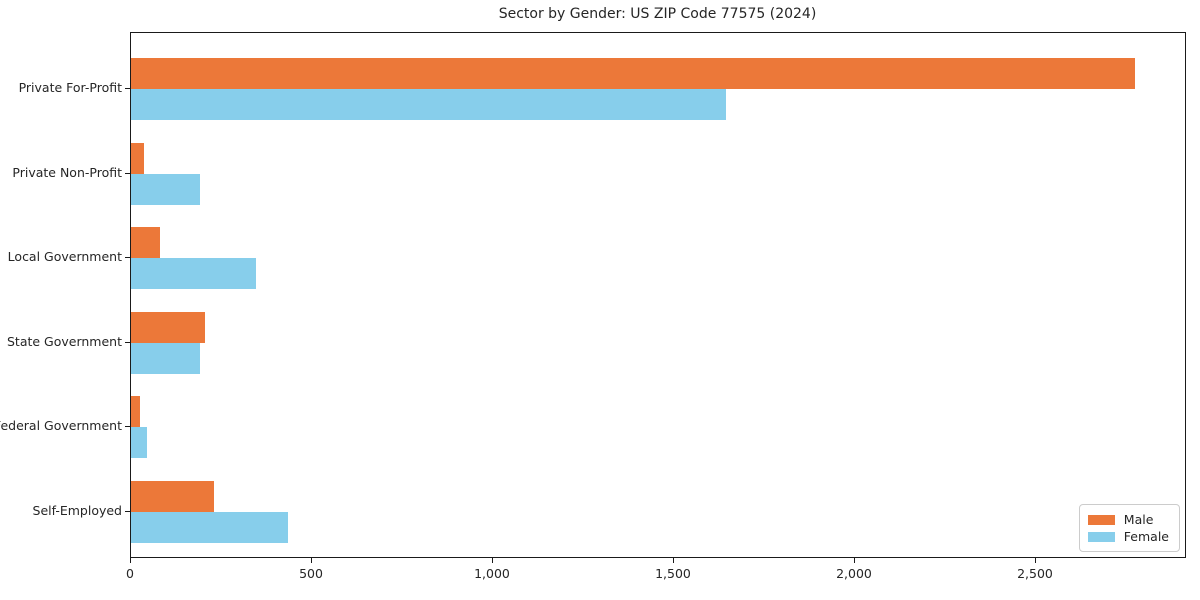  I want to click on legend-swatch-male, so click(1101, 519).